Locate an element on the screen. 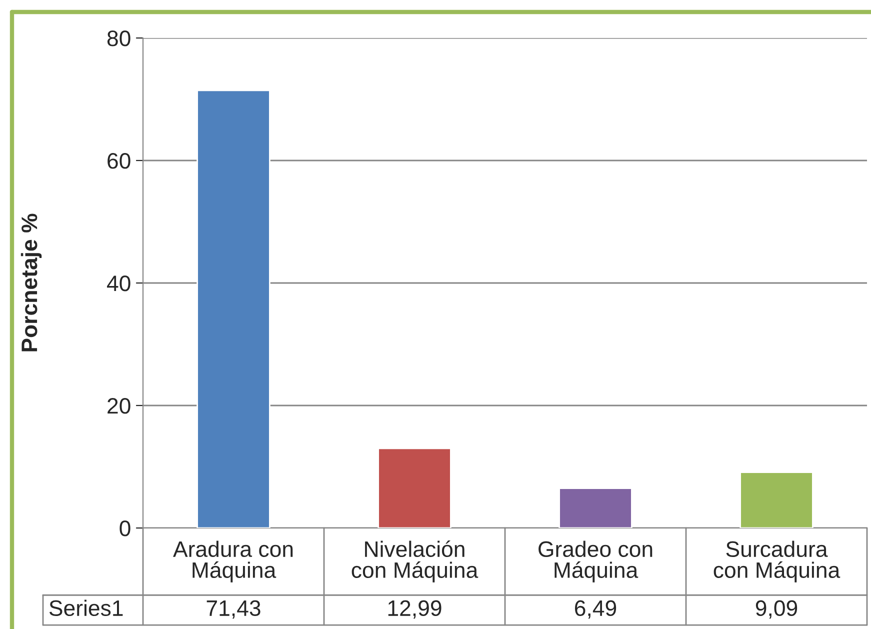  x-tick-label: Aradura con Máquina is located at coordinates (233, 561).